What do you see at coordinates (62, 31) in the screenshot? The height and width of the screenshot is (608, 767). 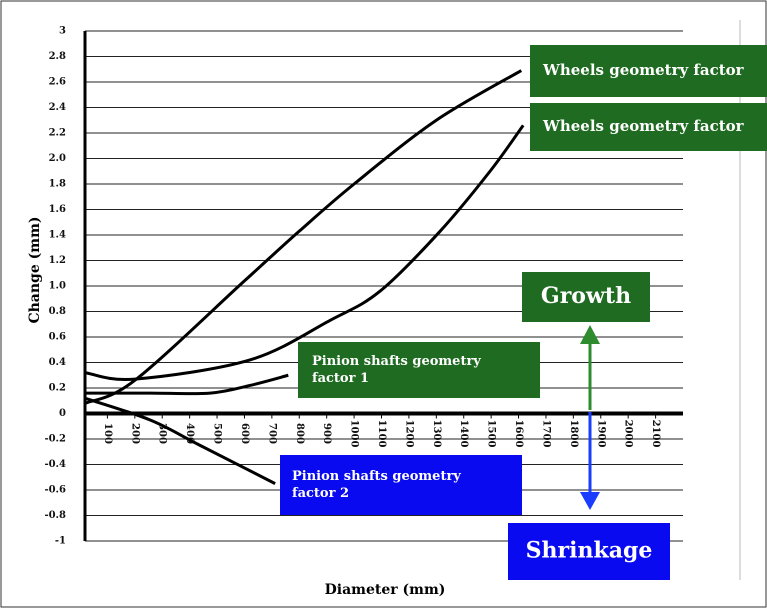 I see `y-tick-label: 3` at bounding box center [62, 31].